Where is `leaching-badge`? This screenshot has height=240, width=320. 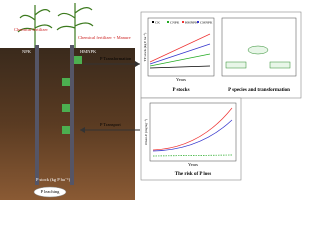 leaching-badge is located at coordinates (50, 192).